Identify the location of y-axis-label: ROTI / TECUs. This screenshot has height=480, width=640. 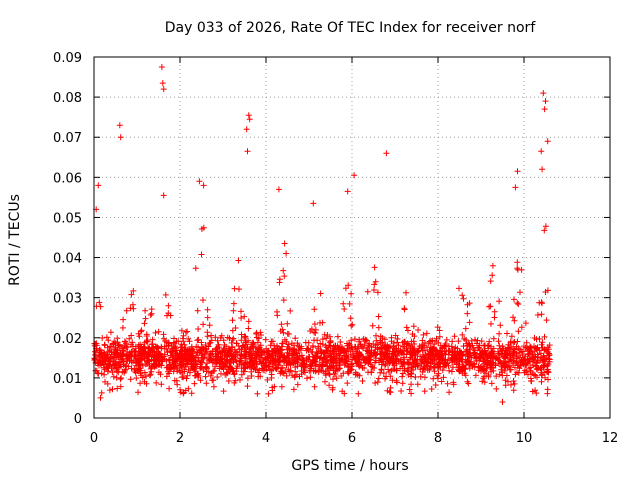
(15, 240).